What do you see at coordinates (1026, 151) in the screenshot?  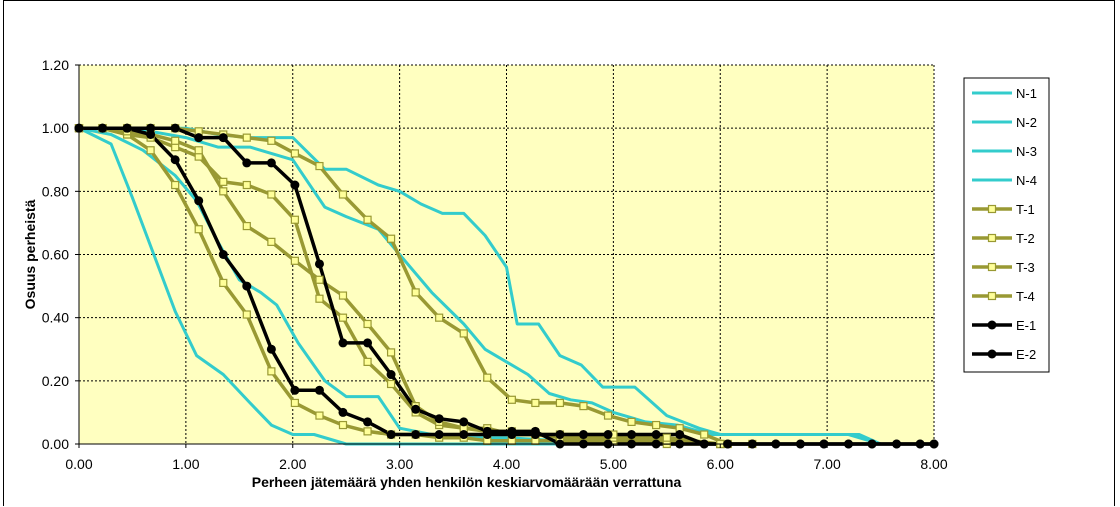 I see `legend-label-n-3: N-3` at bounding box center [1026, 151].